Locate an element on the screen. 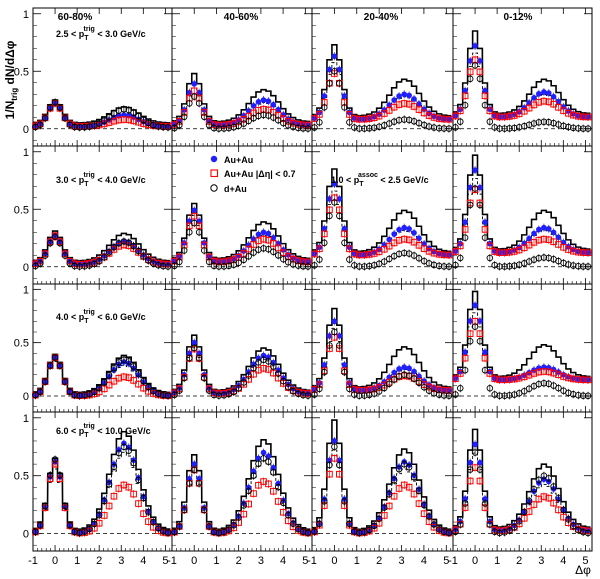 The height and width of the screenshot is (579, 600). y-tick-label: 1 is located at coordinates (26, 153).